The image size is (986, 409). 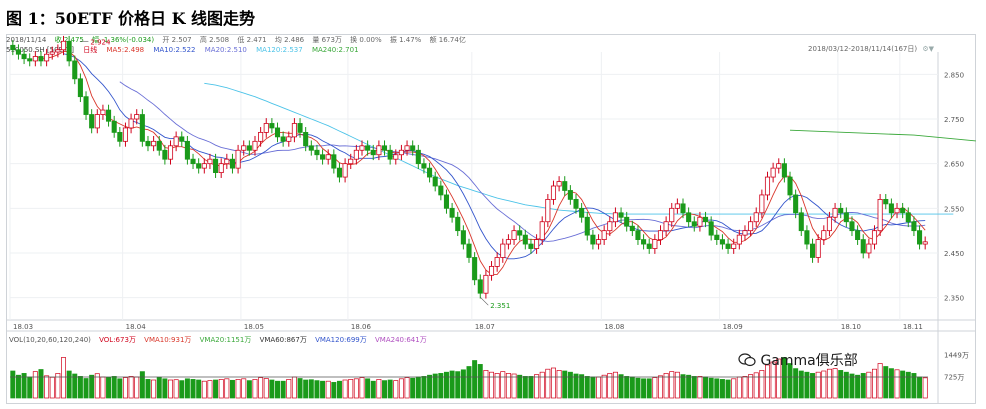 I want to click on watermark-text: Gamma俱乐部, so click(x=809, y=361).